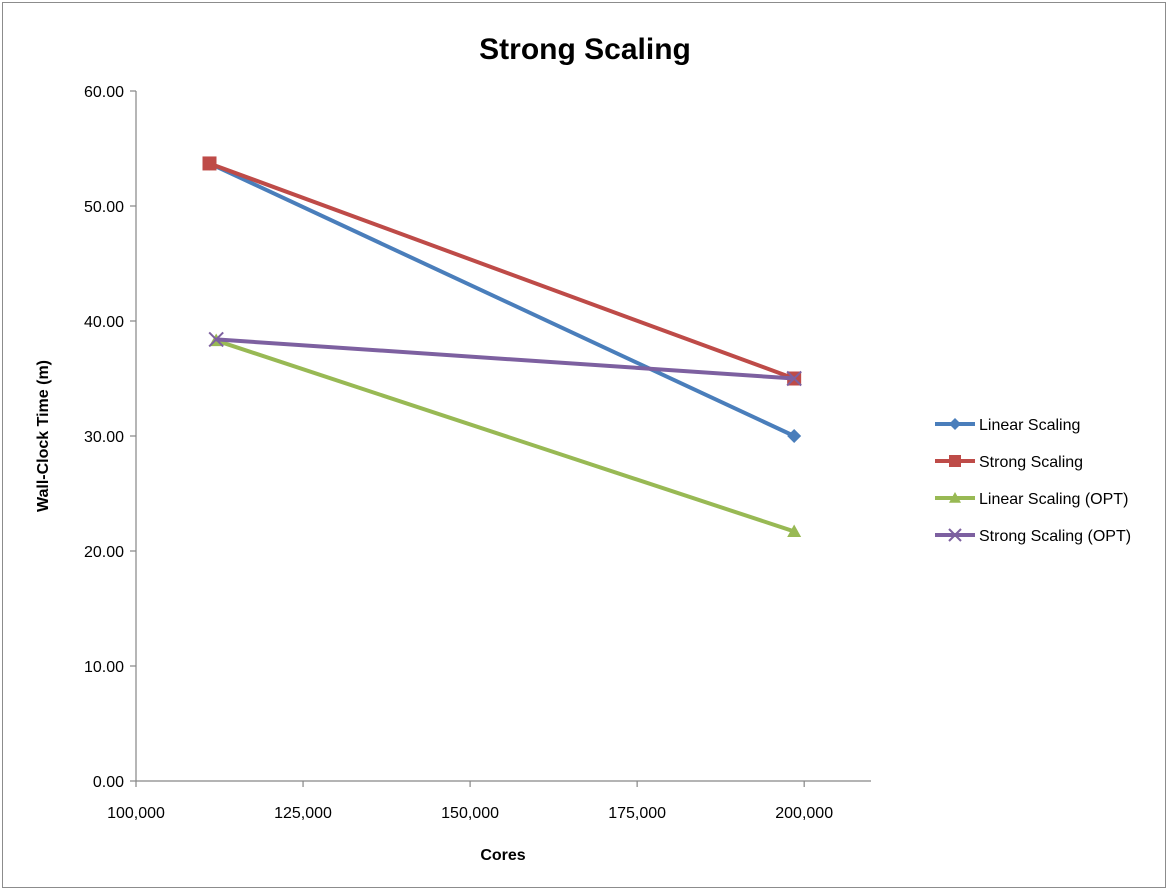  Describe the element at coordinates (637, 813) in the screenshot. I see `x-tick-label: 175,000` at that location.